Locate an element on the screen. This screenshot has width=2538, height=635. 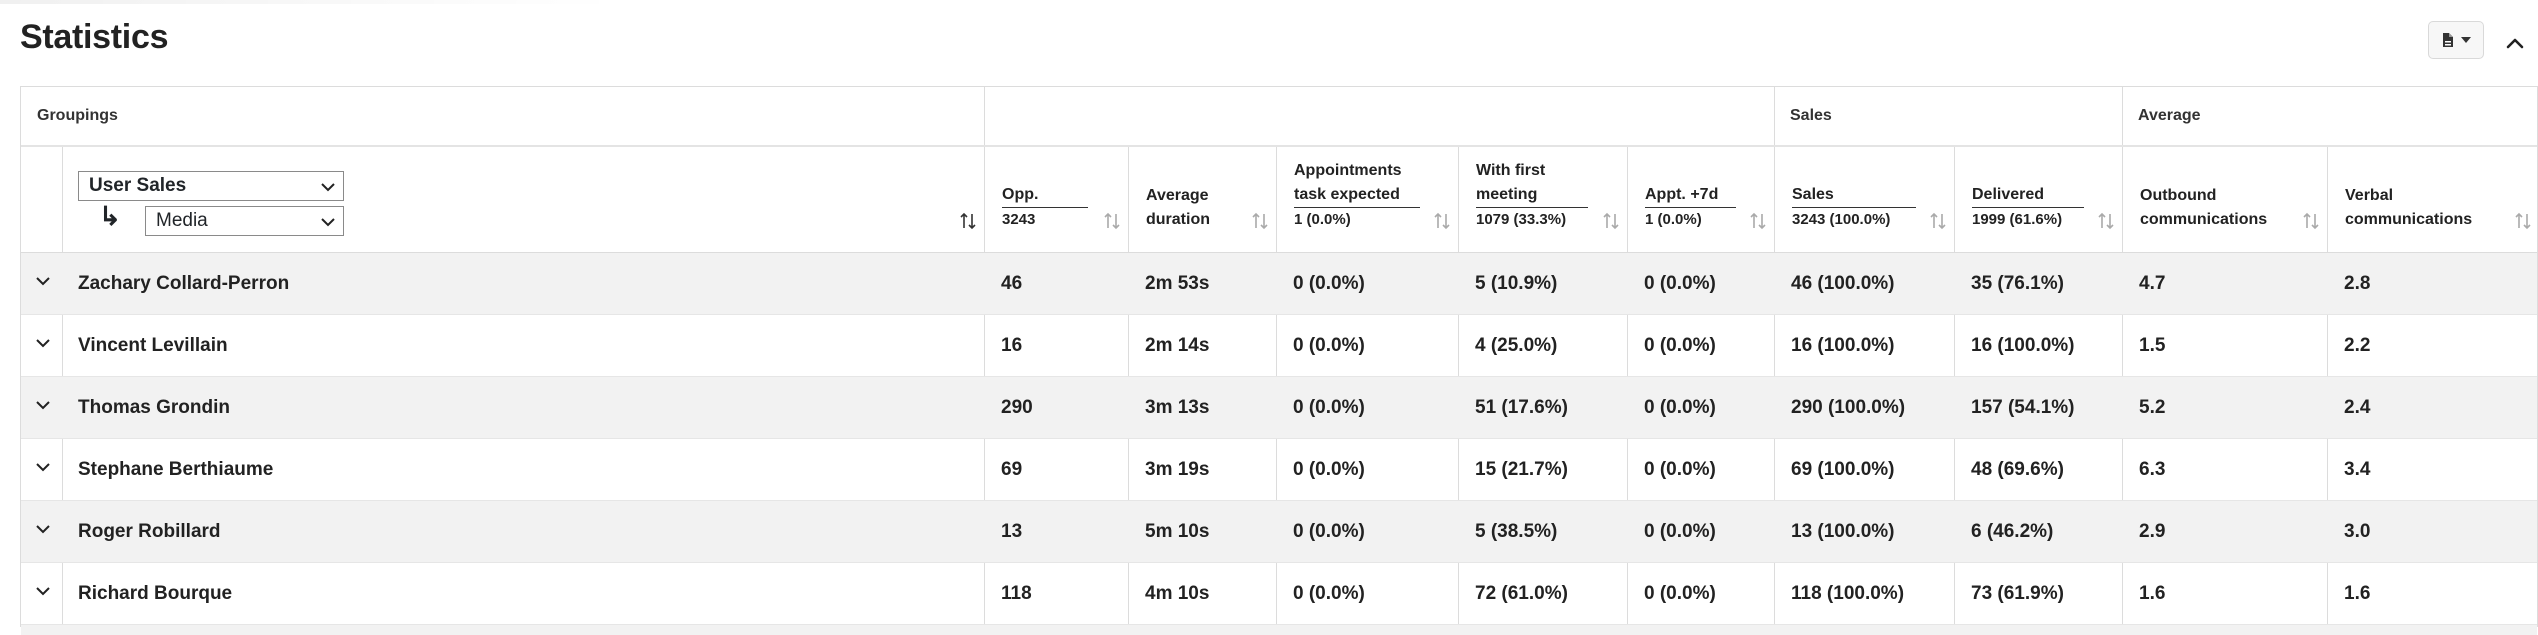
collapse-button is located at coordinates (2515, 43).